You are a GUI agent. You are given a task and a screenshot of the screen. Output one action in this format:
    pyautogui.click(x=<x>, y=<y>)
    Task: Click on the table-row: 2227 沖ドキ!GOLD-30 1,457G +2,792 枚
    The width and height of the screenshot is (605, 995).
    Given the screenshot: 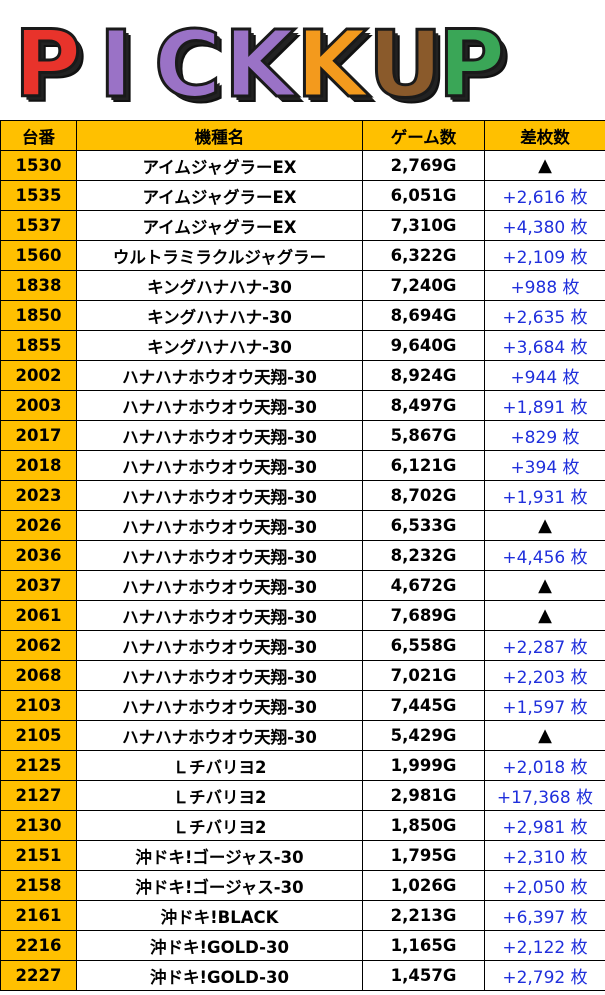 What is the action you would take?
    pyautogui.click(x=302, y=975)
    